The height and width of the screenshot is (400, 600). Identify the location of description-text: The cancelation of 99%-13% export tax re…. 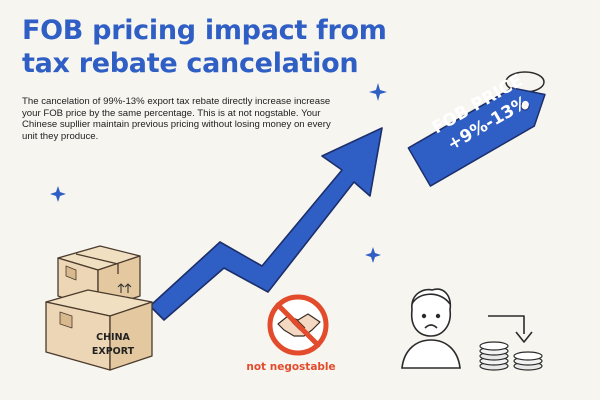
(176, 119).